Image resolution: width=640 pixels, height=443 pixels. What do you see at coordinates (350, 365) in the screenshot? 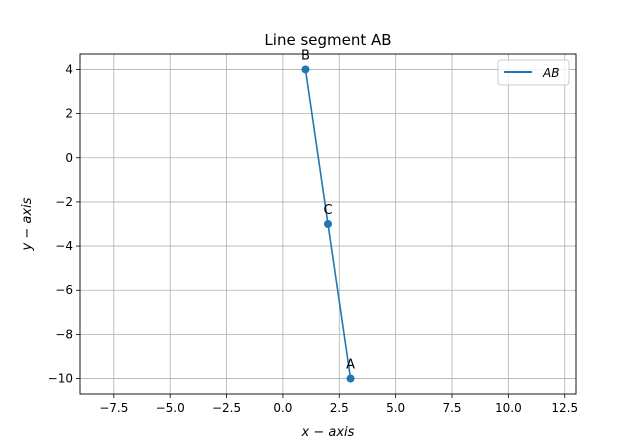
I see `point-label-a: A` at bounding box center [350, 365].